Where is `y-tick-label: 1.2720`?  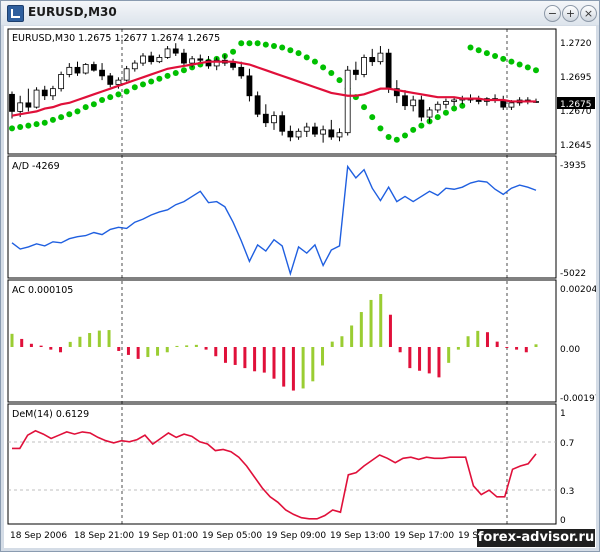
y-tick-label: 1.2720 is located at coordinates (576, 44).